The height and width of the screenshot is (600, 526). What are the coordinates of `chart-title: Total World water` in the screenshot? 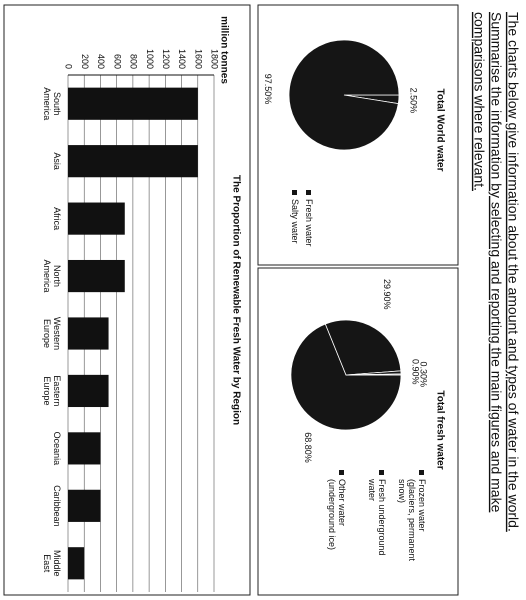 It's located at (439, 130).